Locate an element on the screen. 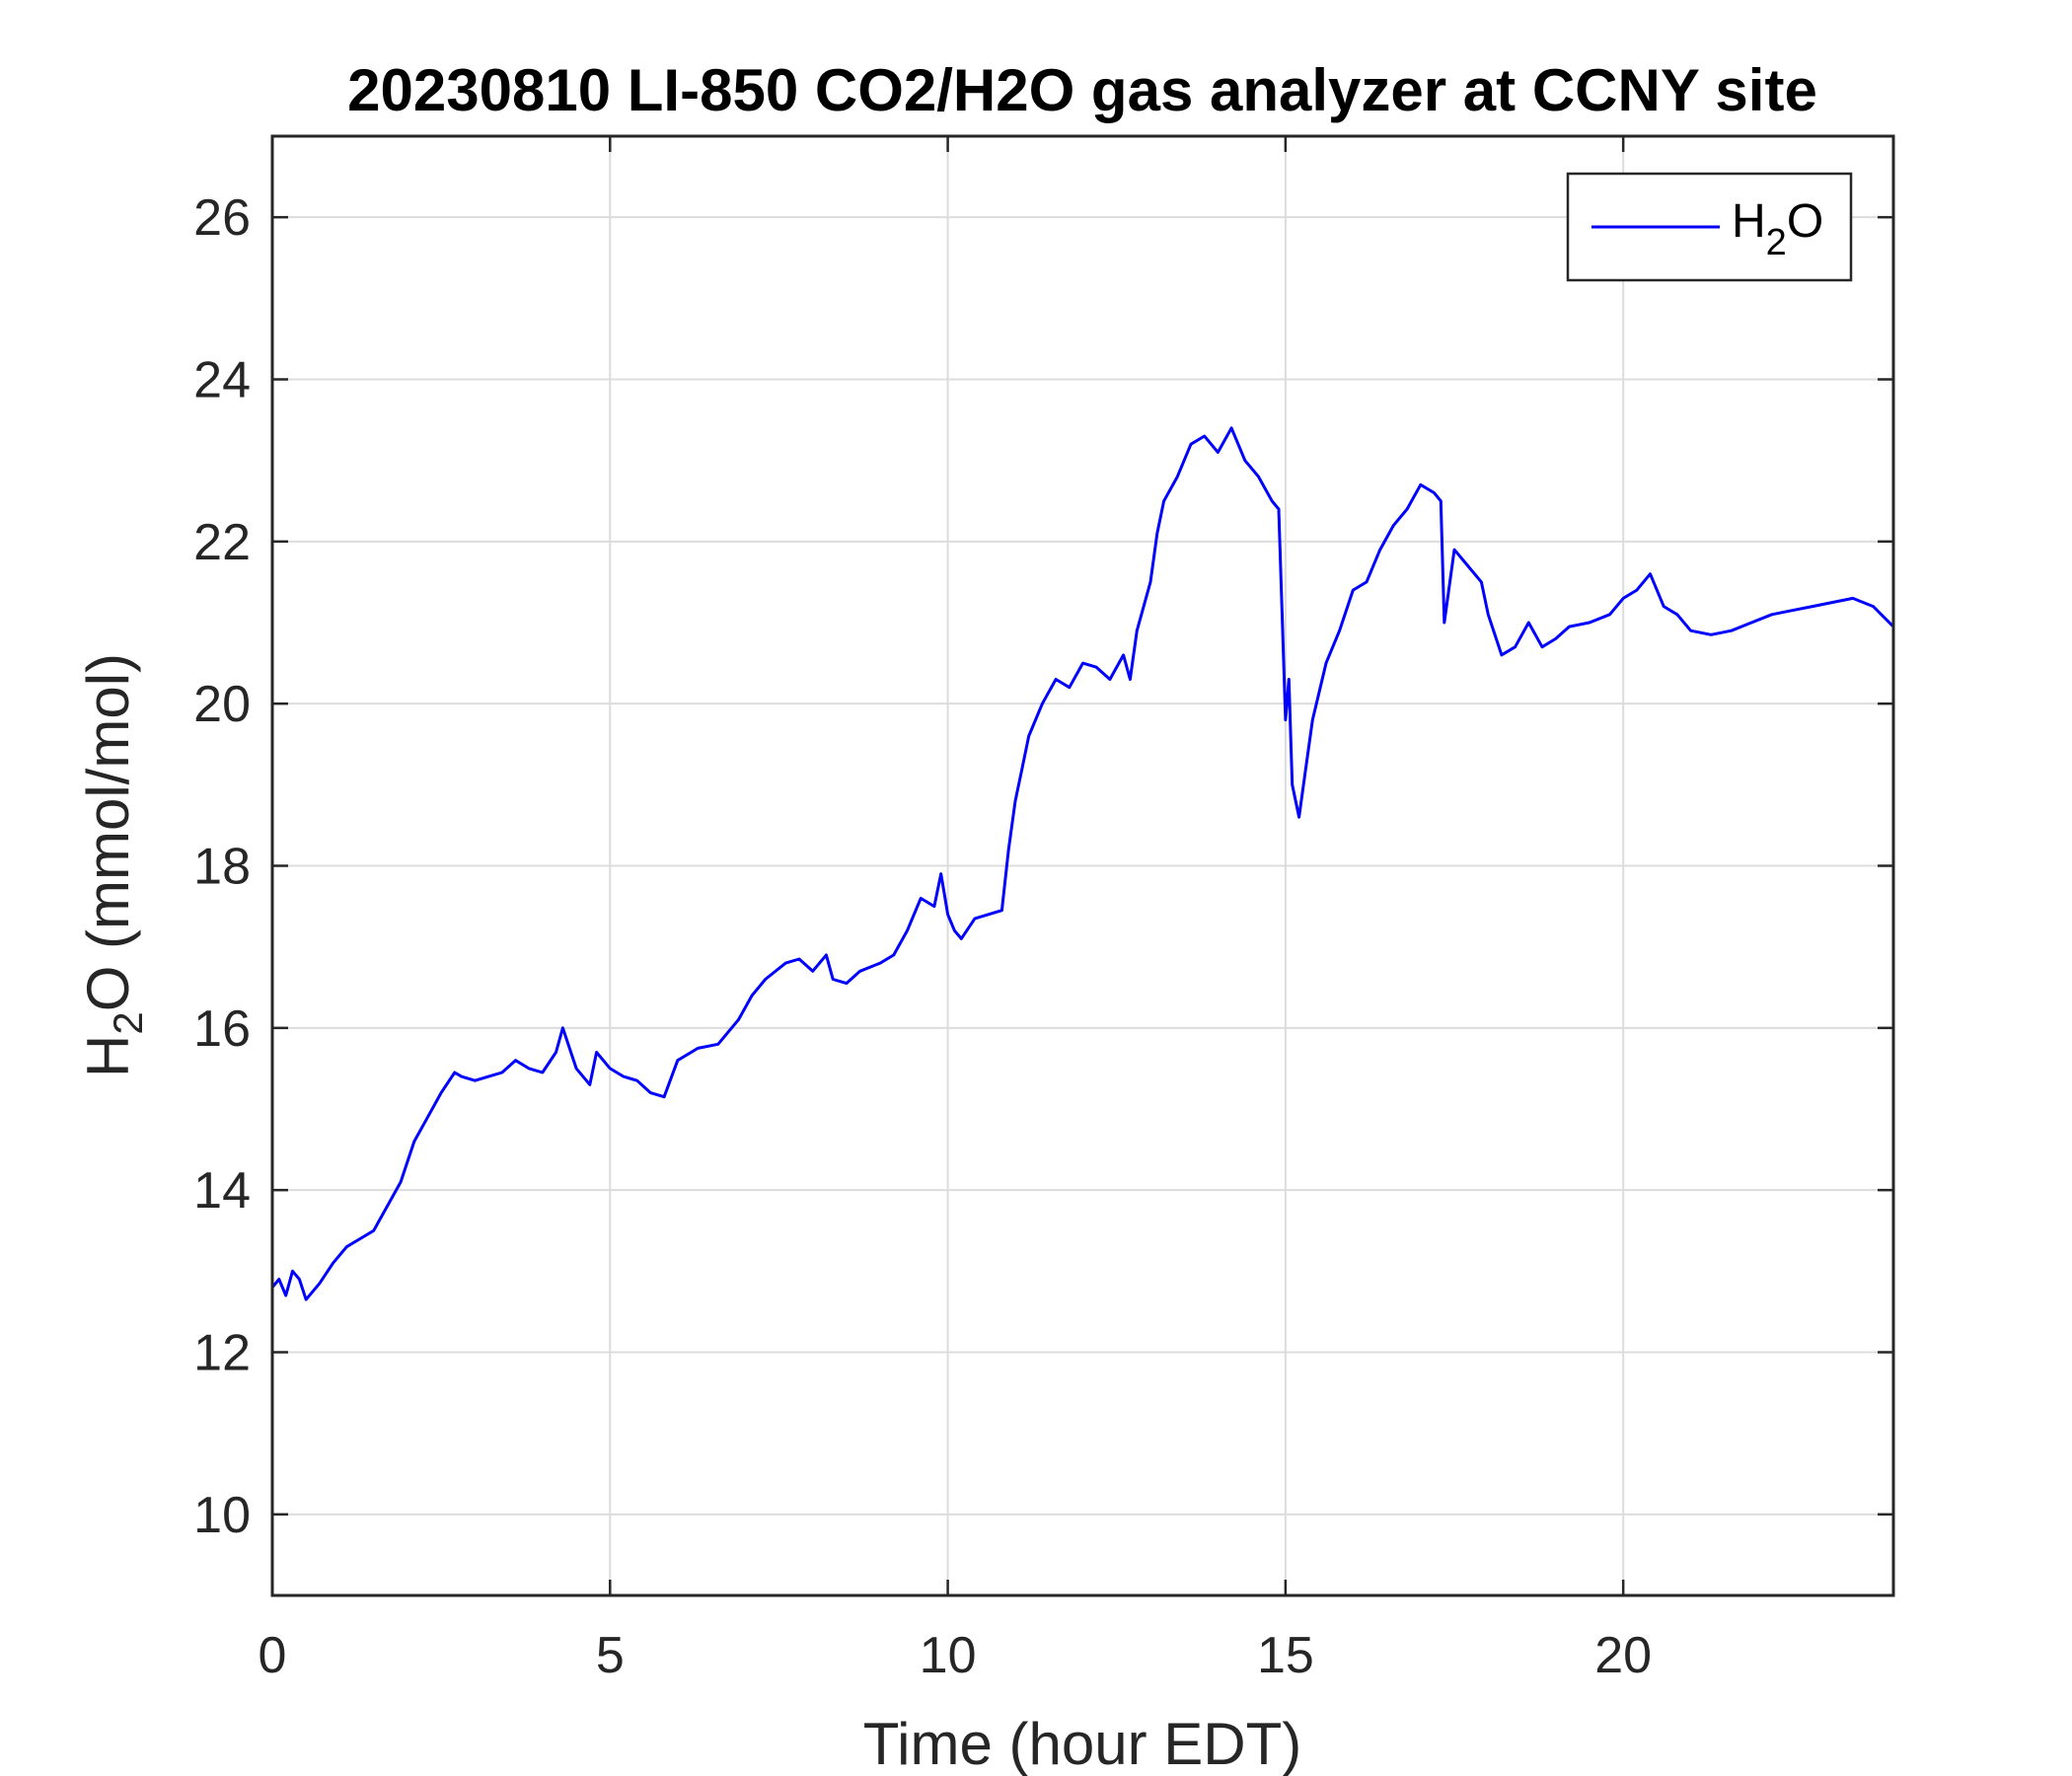 The image size is (2072, 1776). y-axis-label-rest: O (mmol/mol) is located at coordinates (108, 832).